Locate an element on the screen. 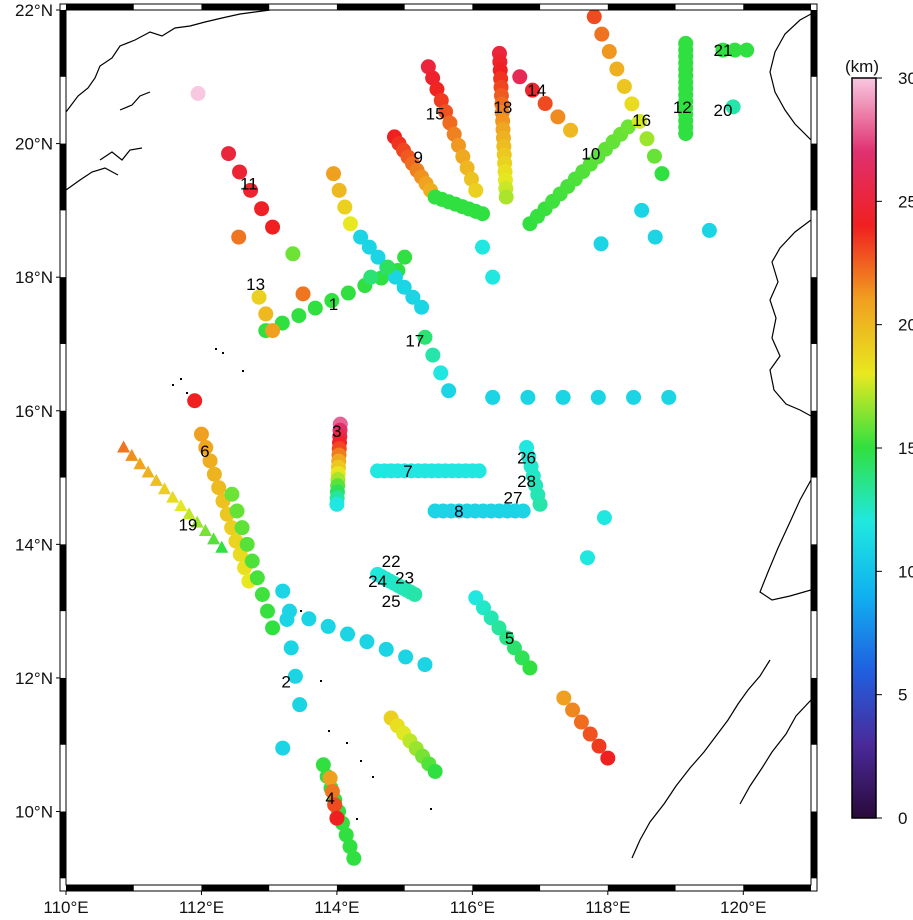 This screenshot has height=920, width=913. profile-label-21: 21 is located at coordinates (722, 50).